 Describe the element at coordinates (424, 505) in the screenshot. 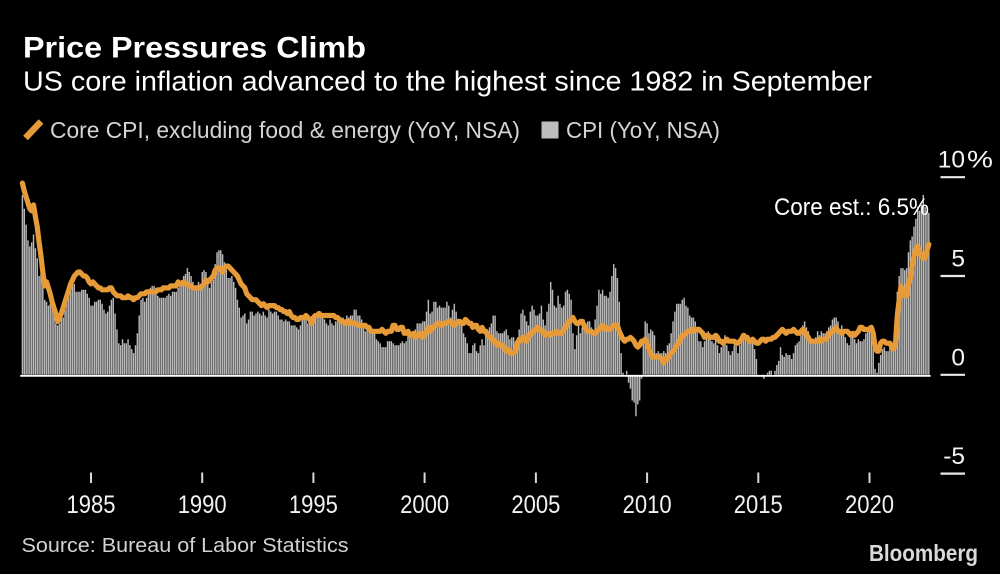

I see `svg-text: 2000` at that location.